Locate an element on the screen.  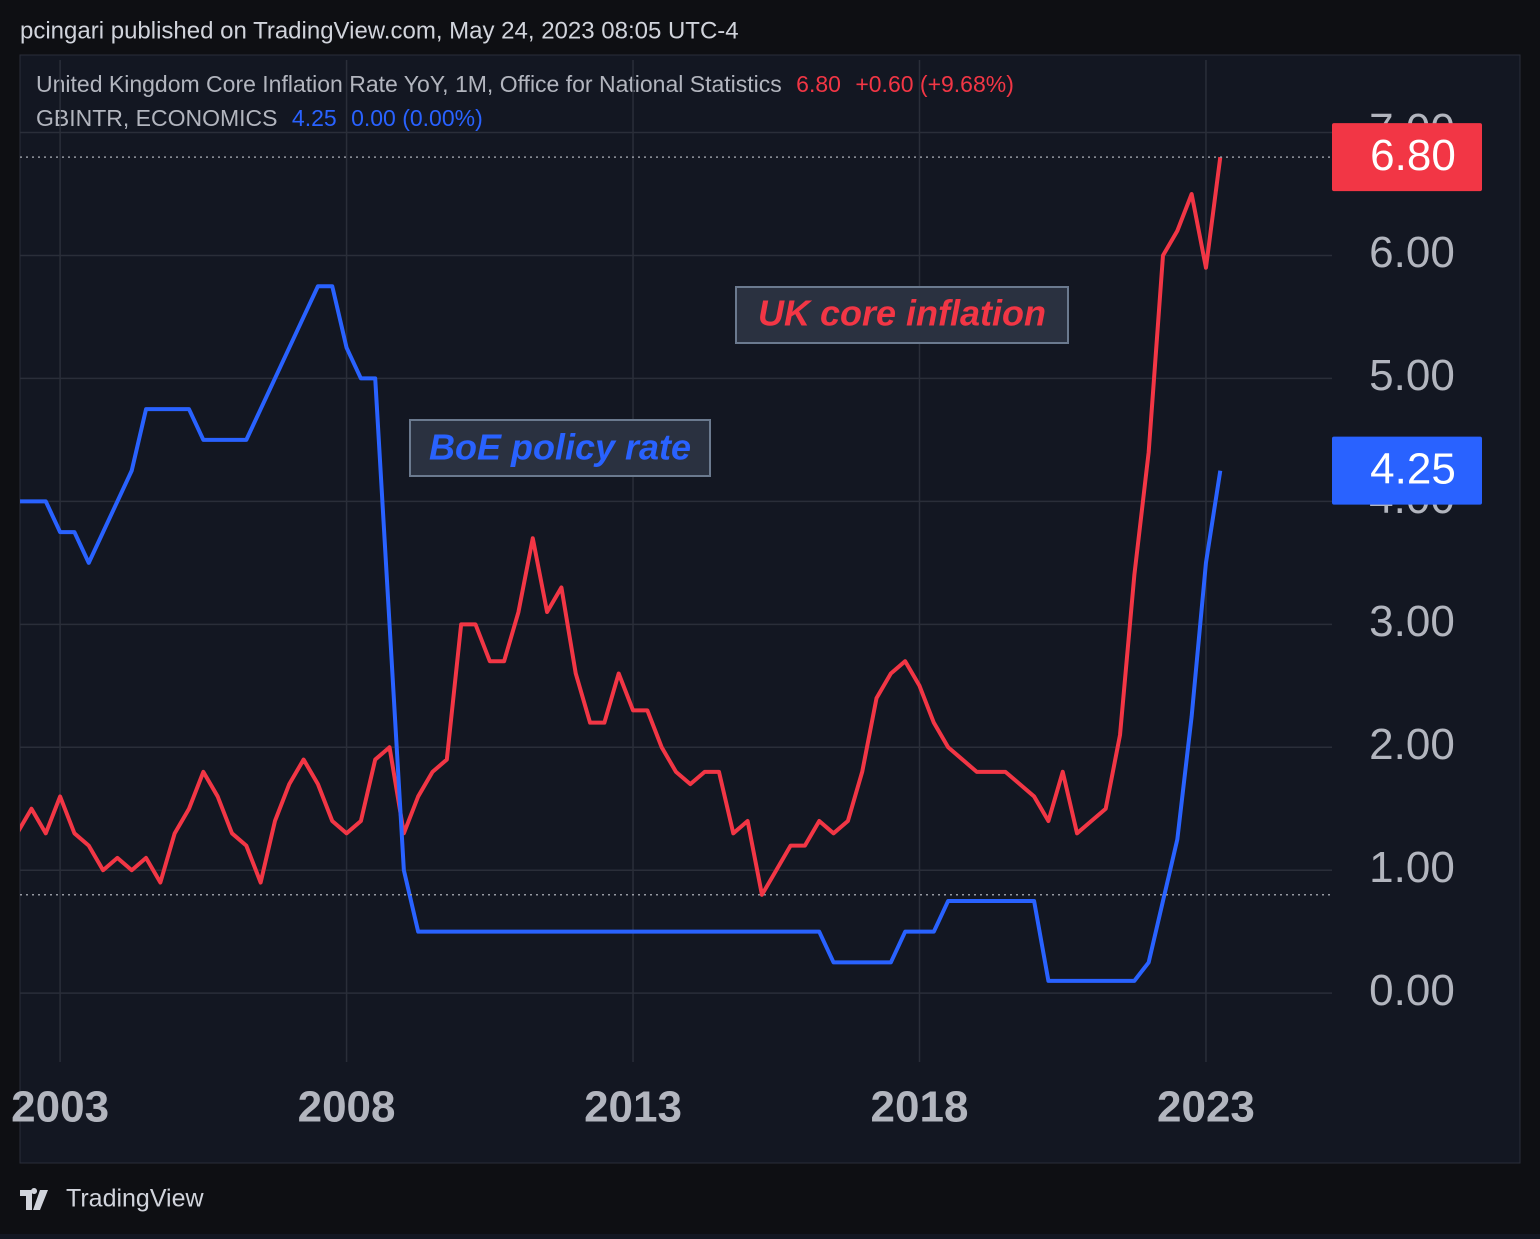
y-tick-label: 0.00 is located at coordinates (1412, 990).